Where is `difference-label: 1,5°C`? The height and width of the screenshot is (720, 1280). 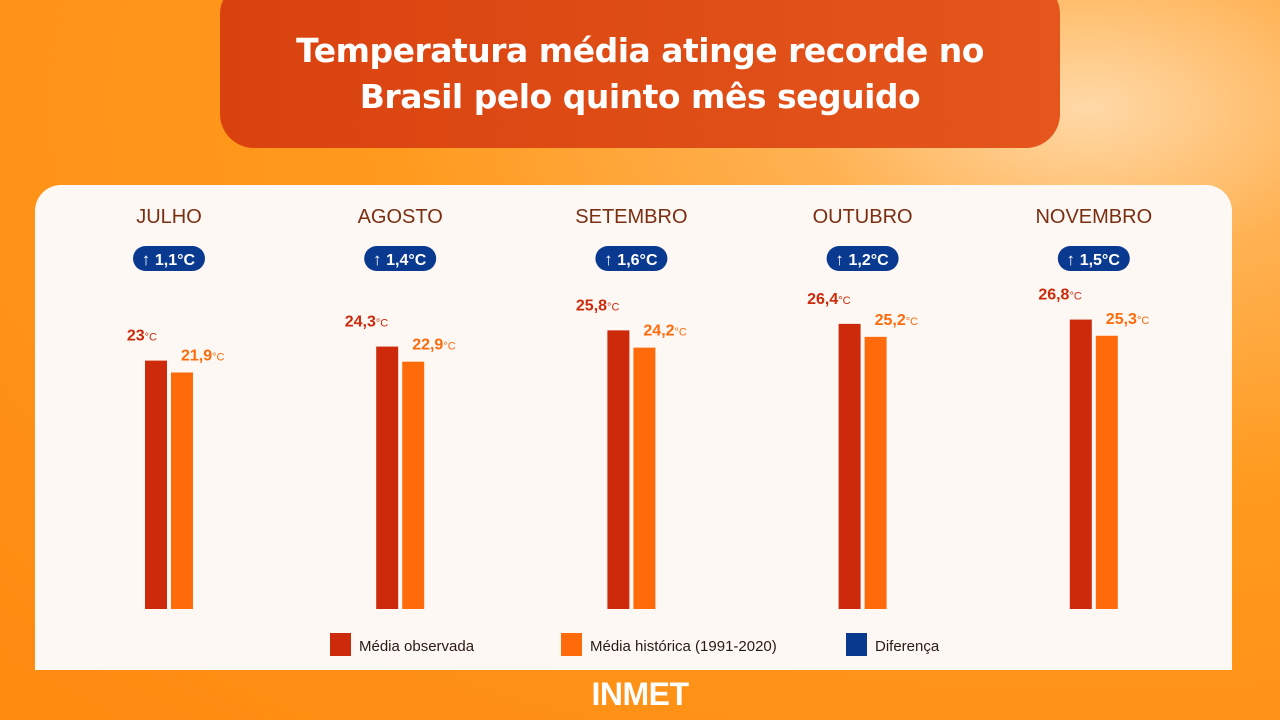 difference-label: 1,5°C is located at coordinates (1100, 260).